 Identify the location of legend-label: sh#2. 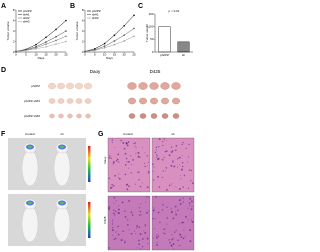
(26, 18).